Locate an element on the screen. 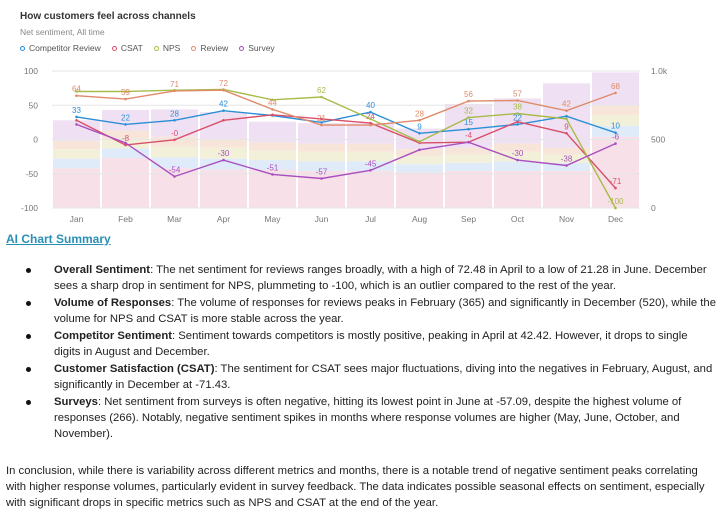 This screenshot has width=720, height=519. data-label: -6 is located at coordinates (616, 137).